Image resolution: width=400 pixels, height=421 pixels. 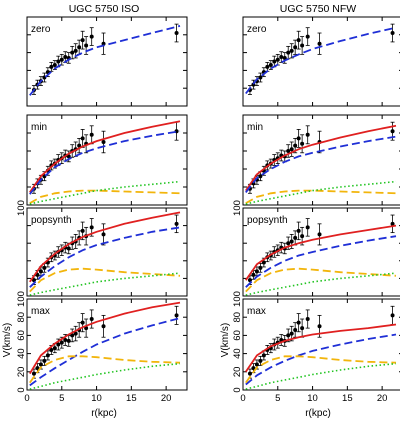 What do you see at coordinates (237, 389) in the screenshot?
I see `y-tick-label: 0` at bounding box center [237, 389].